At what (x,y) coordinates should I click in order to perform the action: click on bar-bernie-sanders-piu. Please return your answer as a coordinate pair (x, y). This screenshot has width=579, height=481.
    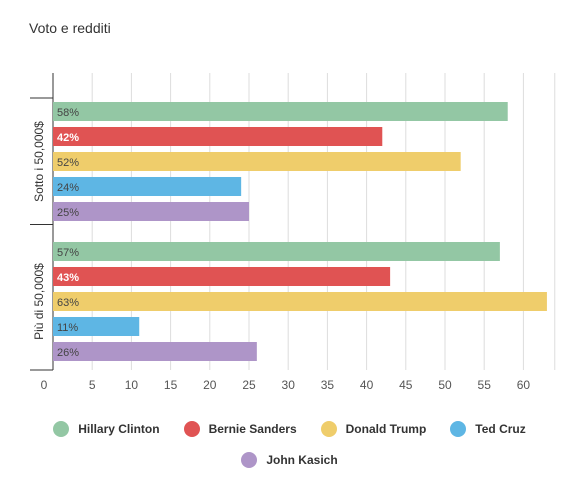
    Looking at the image, I should click on (222, 276).